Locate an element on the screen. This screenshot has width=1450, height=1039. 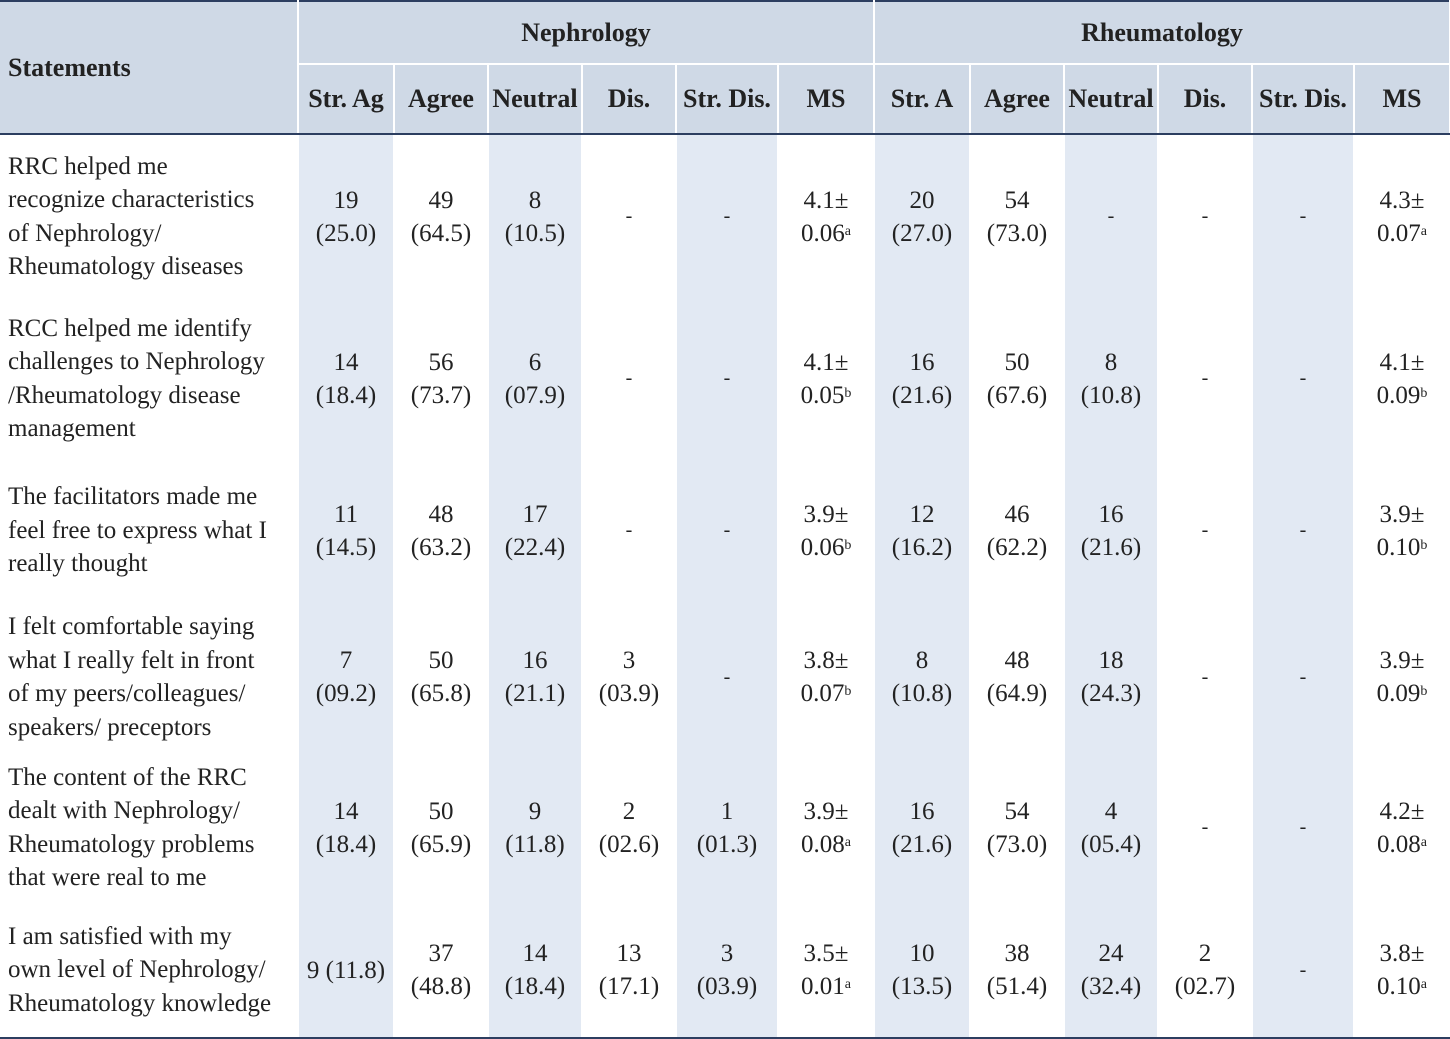
cell-text: (16.2) is located at coordinates (922, 547).